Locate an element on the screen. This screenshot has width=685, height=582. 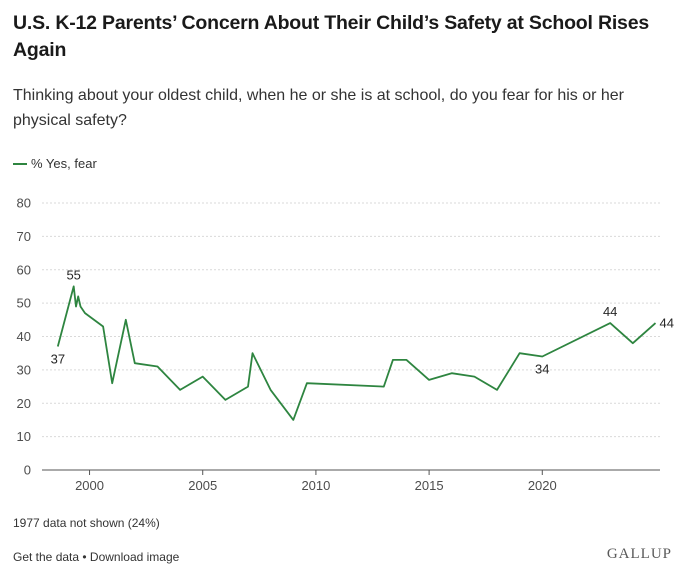
x-axis: 2000 2005 2010 2015 2020 is located at coordinates (316, 481).